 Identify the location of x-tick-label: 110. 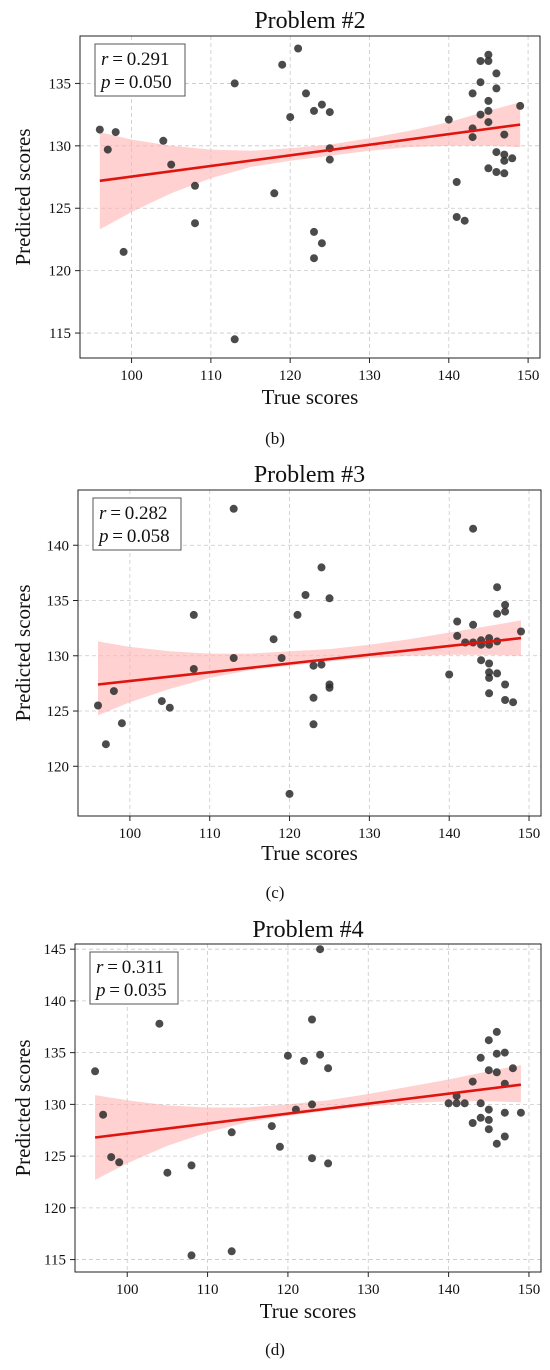
(211, 376).